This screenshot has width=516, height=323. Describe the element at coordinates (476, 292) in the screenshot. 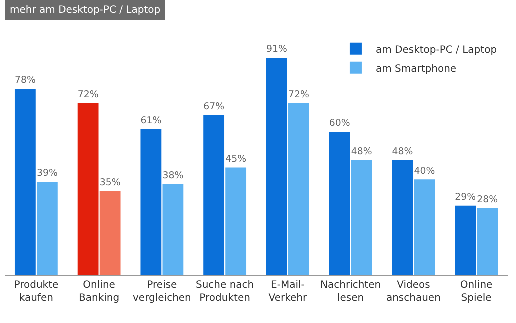

I see `x-tick-label: Online Spiele` at that location.